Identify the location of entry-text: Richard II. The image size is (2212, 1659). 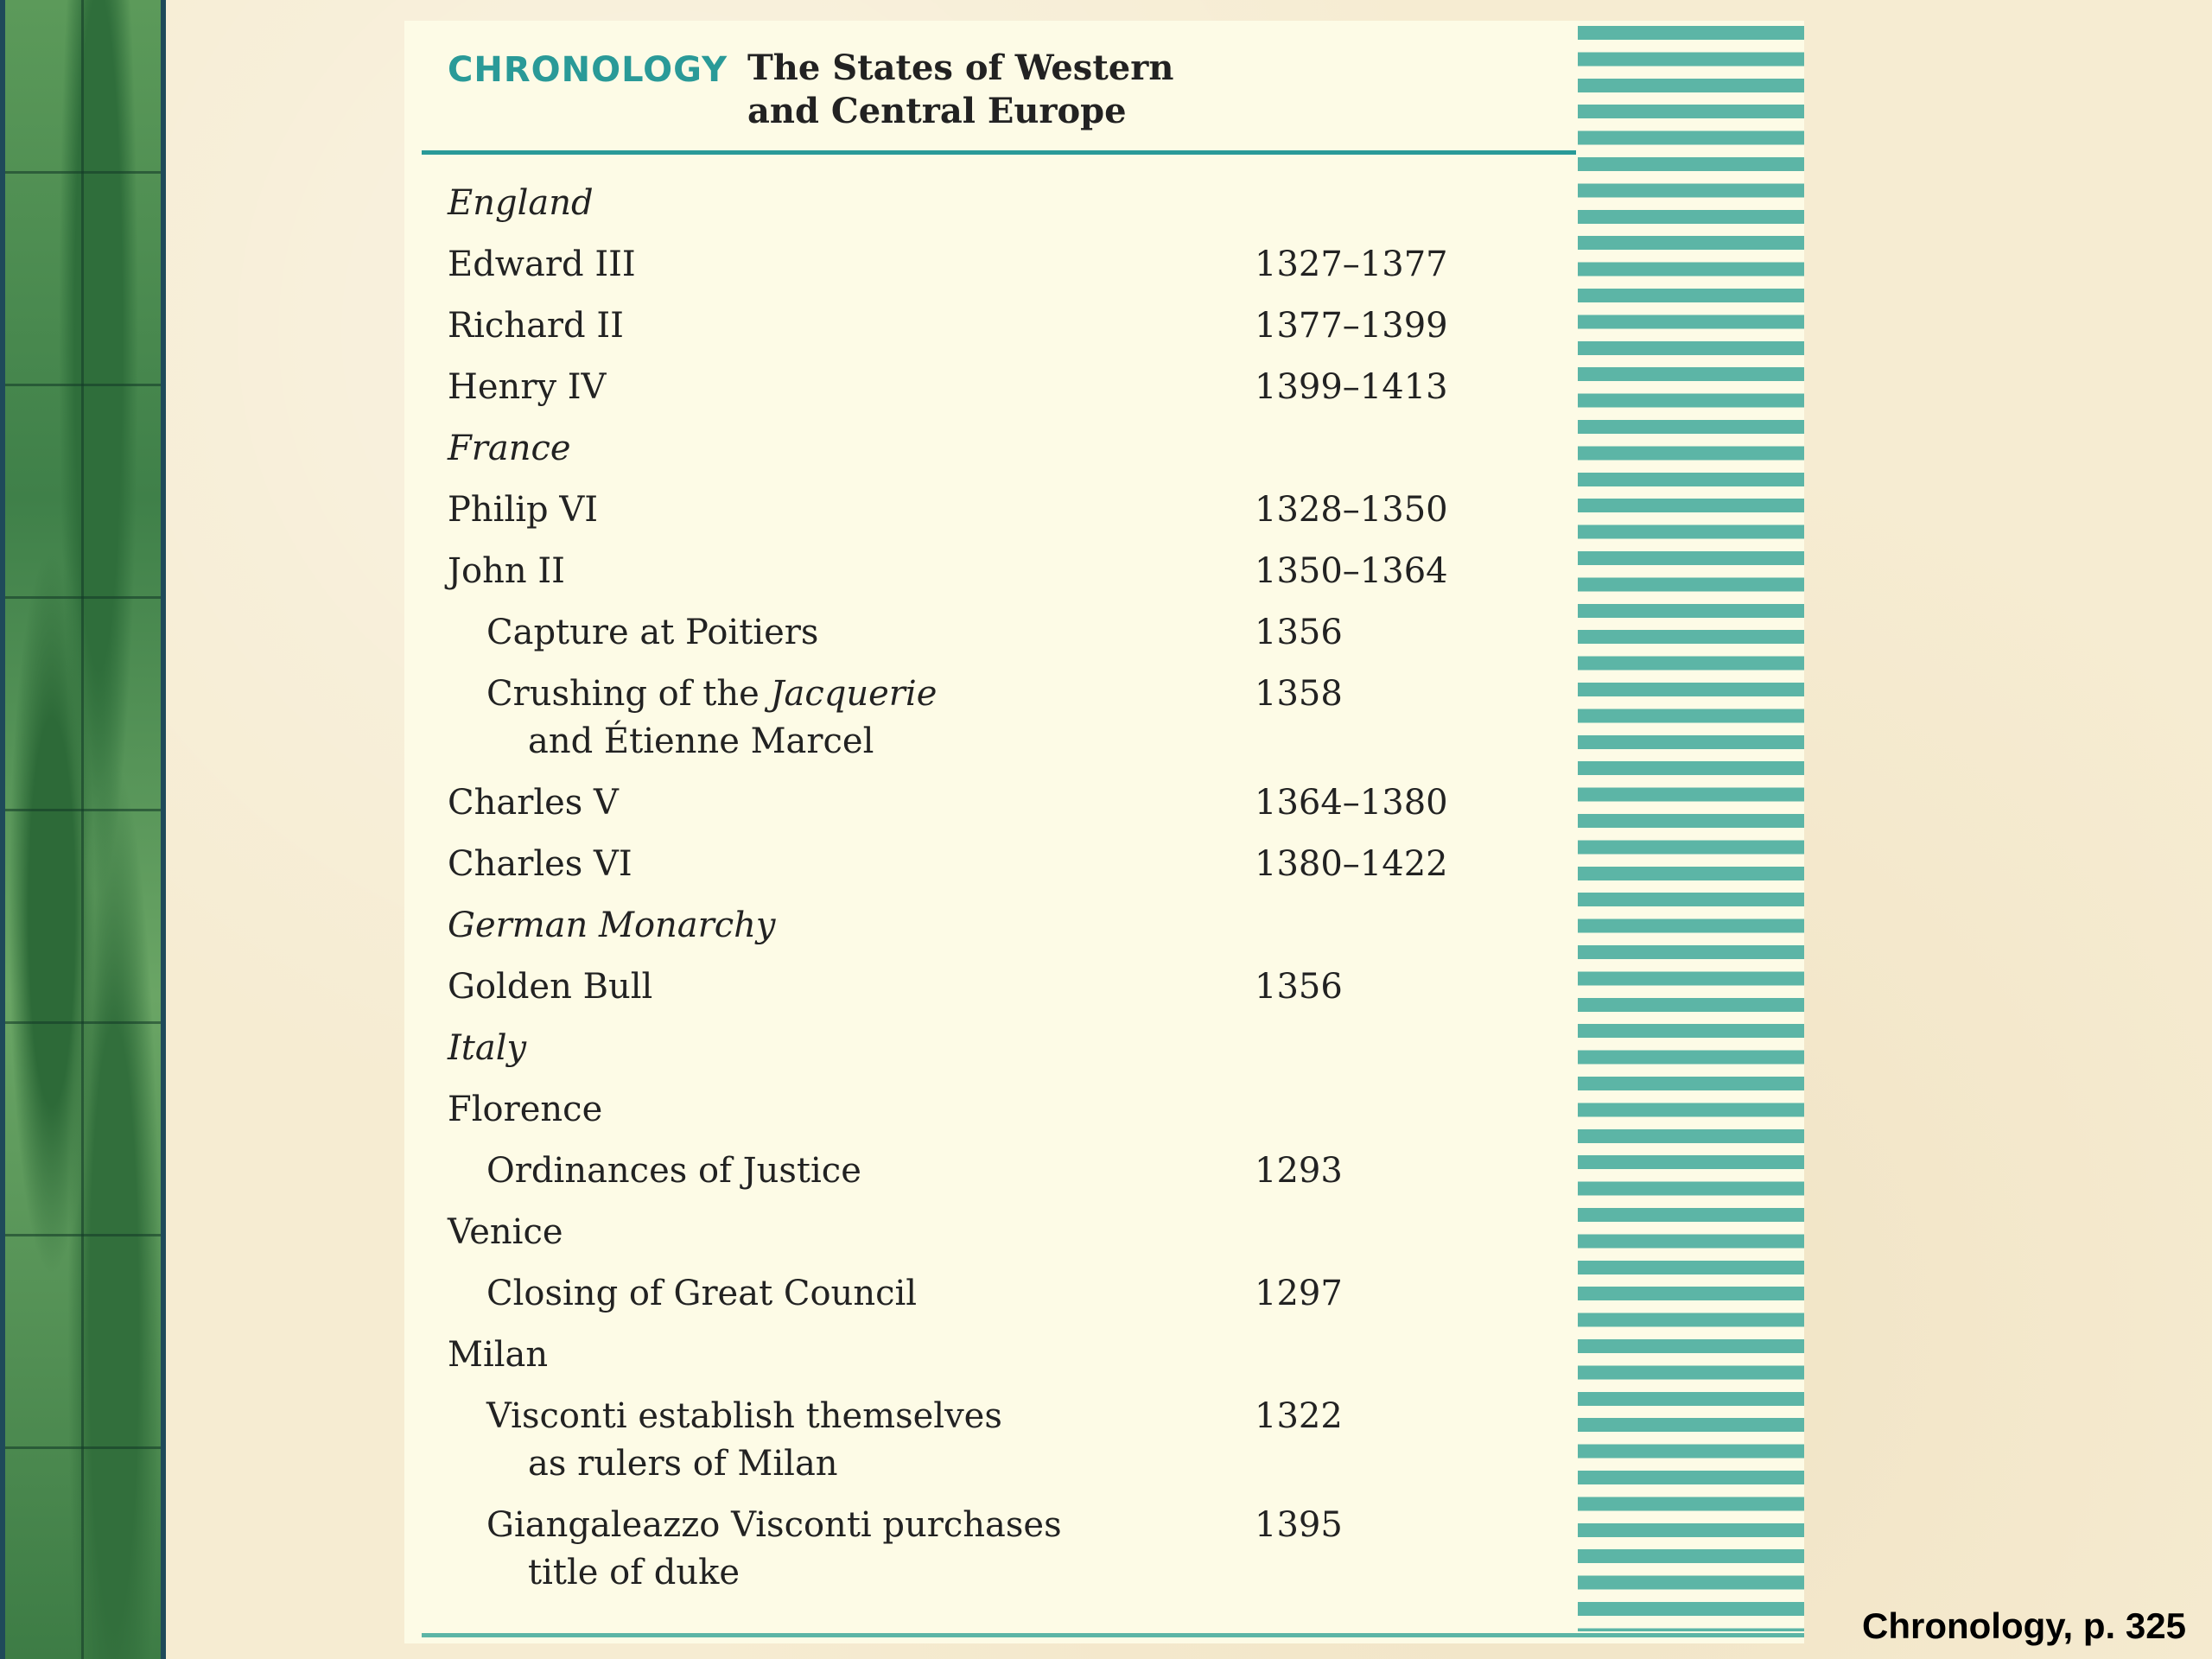
(536, 326).